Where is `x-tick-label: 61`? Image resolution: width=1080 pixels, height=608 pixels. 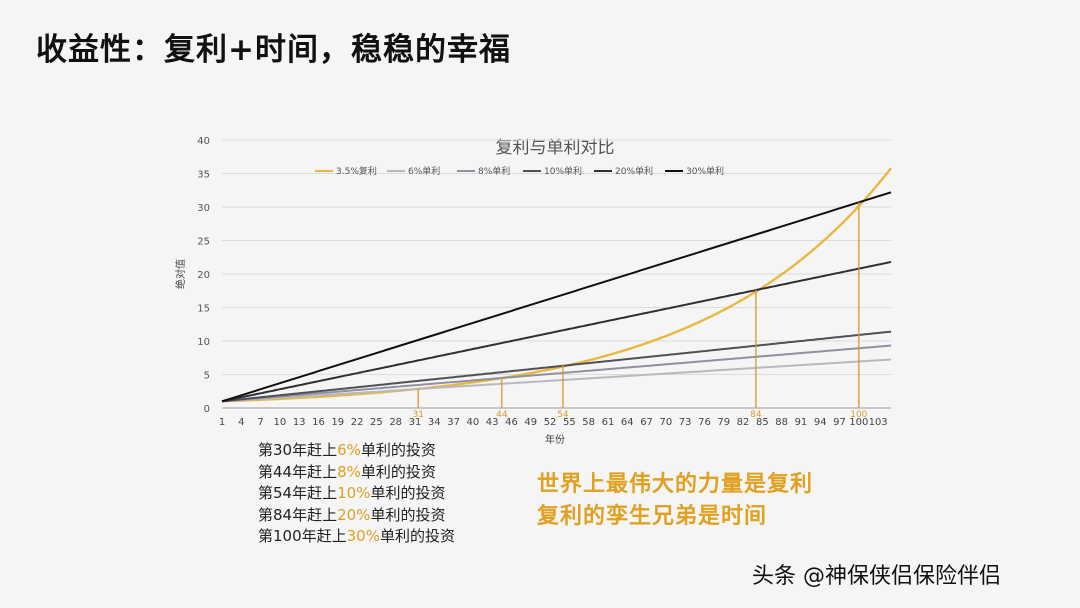
x-tick-label: 61 is located at coordinates (608, 422).